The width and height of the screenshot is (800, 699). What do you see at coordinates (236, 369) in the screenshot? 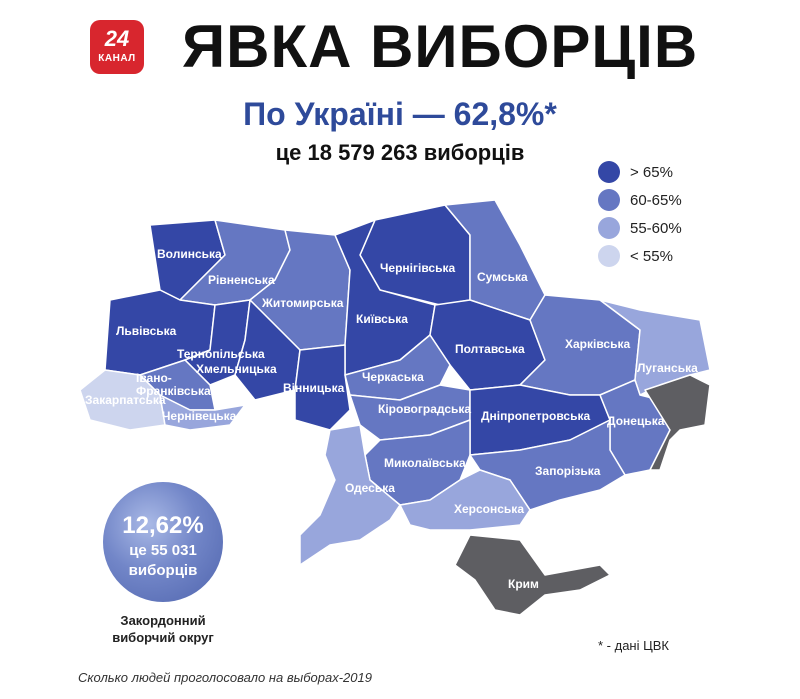
I see `region-label: Хмельницька` at bounding box center [236, 369].